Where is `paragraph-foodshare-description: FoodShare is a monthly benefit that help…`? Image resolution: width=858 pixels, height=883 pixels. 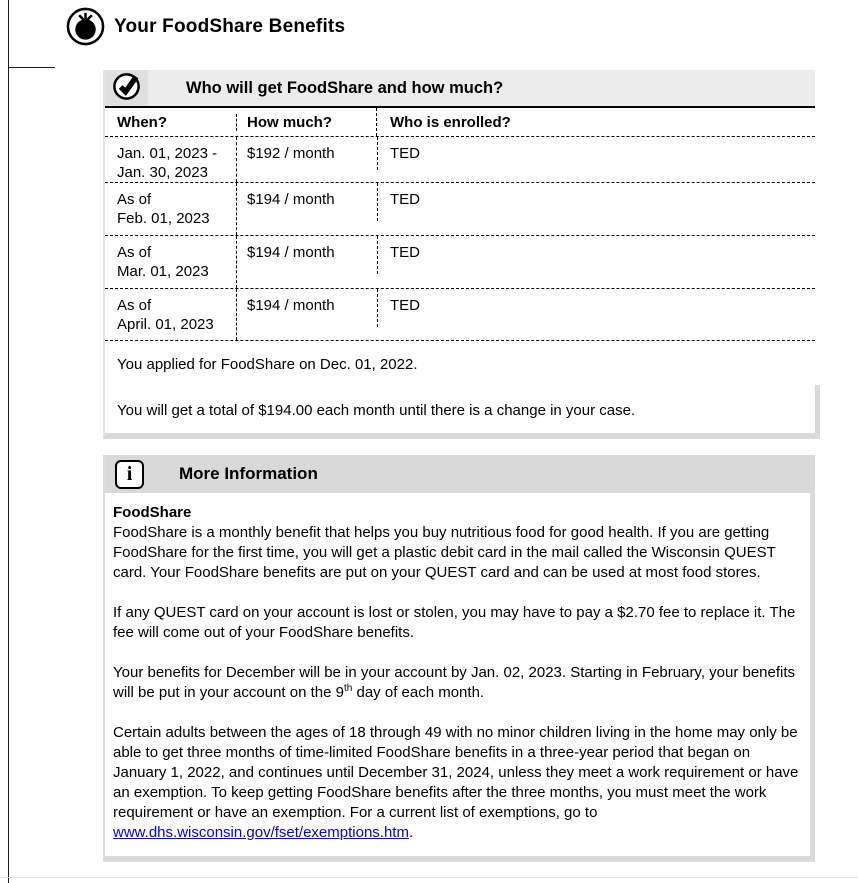 paragraph-foodshare-description: FoodShare is a monthly benefit that help… is located at coordinates (444, 552).